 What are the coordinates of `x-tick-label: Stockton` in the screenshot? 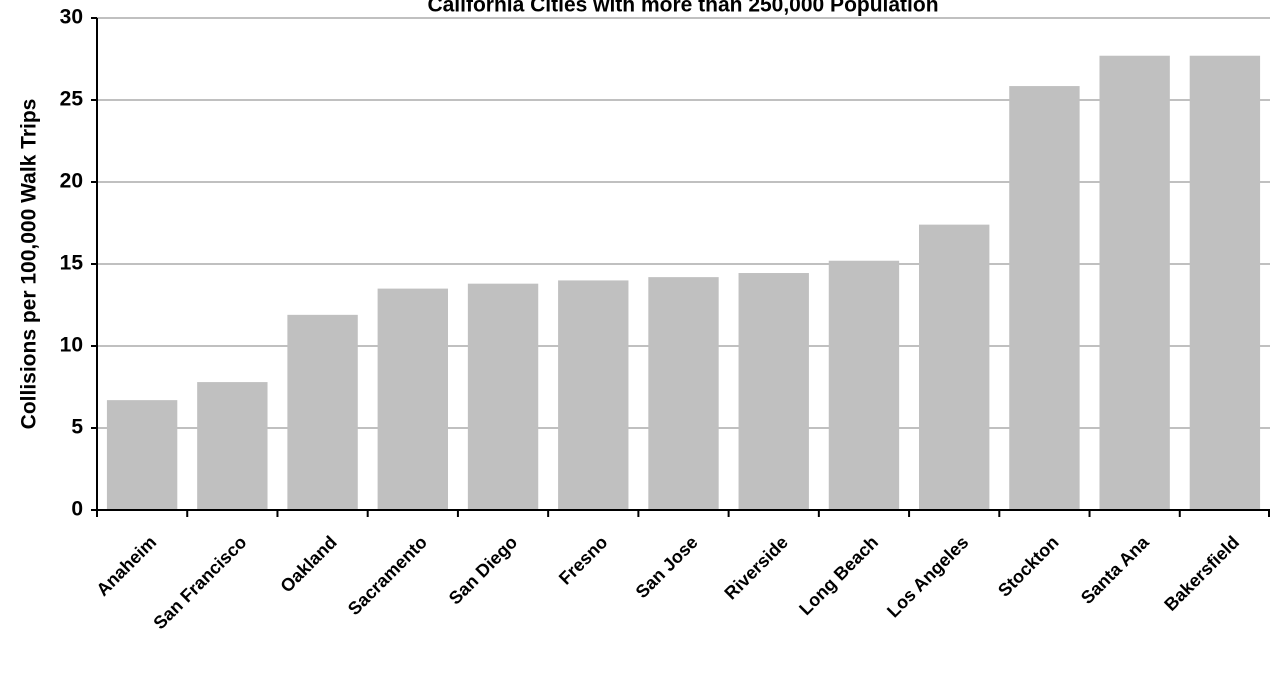 It's located at (1028, 566).